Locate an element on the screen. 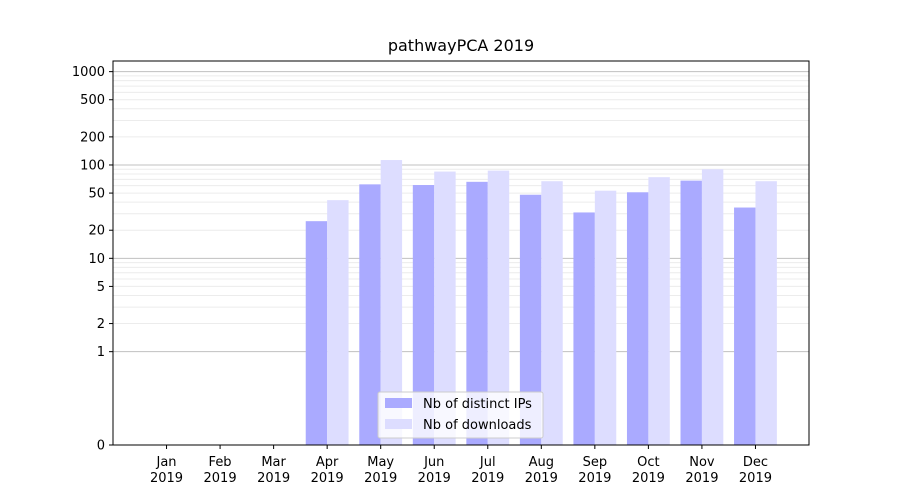  x-tick-label-jan: Jan 2019 is located at coordinates (166, 470).